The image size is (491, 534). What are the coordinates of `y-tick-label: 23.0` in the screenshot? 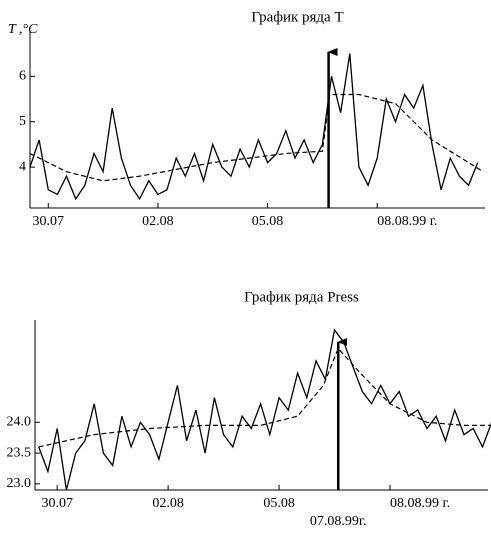 It's located at (19, 483).